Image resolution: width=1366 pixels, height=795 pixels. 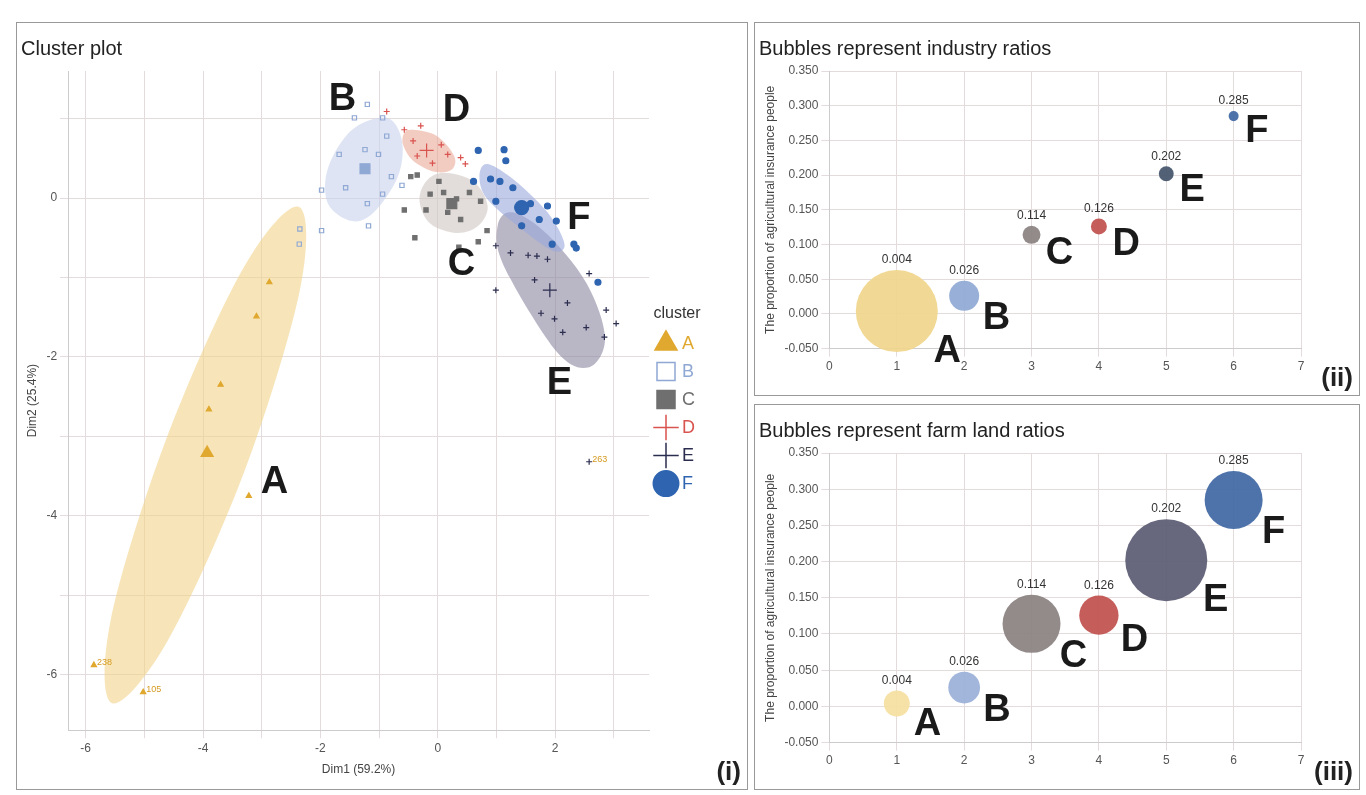 I want to click on data-label: 0.004, so click(x=897, y=259).